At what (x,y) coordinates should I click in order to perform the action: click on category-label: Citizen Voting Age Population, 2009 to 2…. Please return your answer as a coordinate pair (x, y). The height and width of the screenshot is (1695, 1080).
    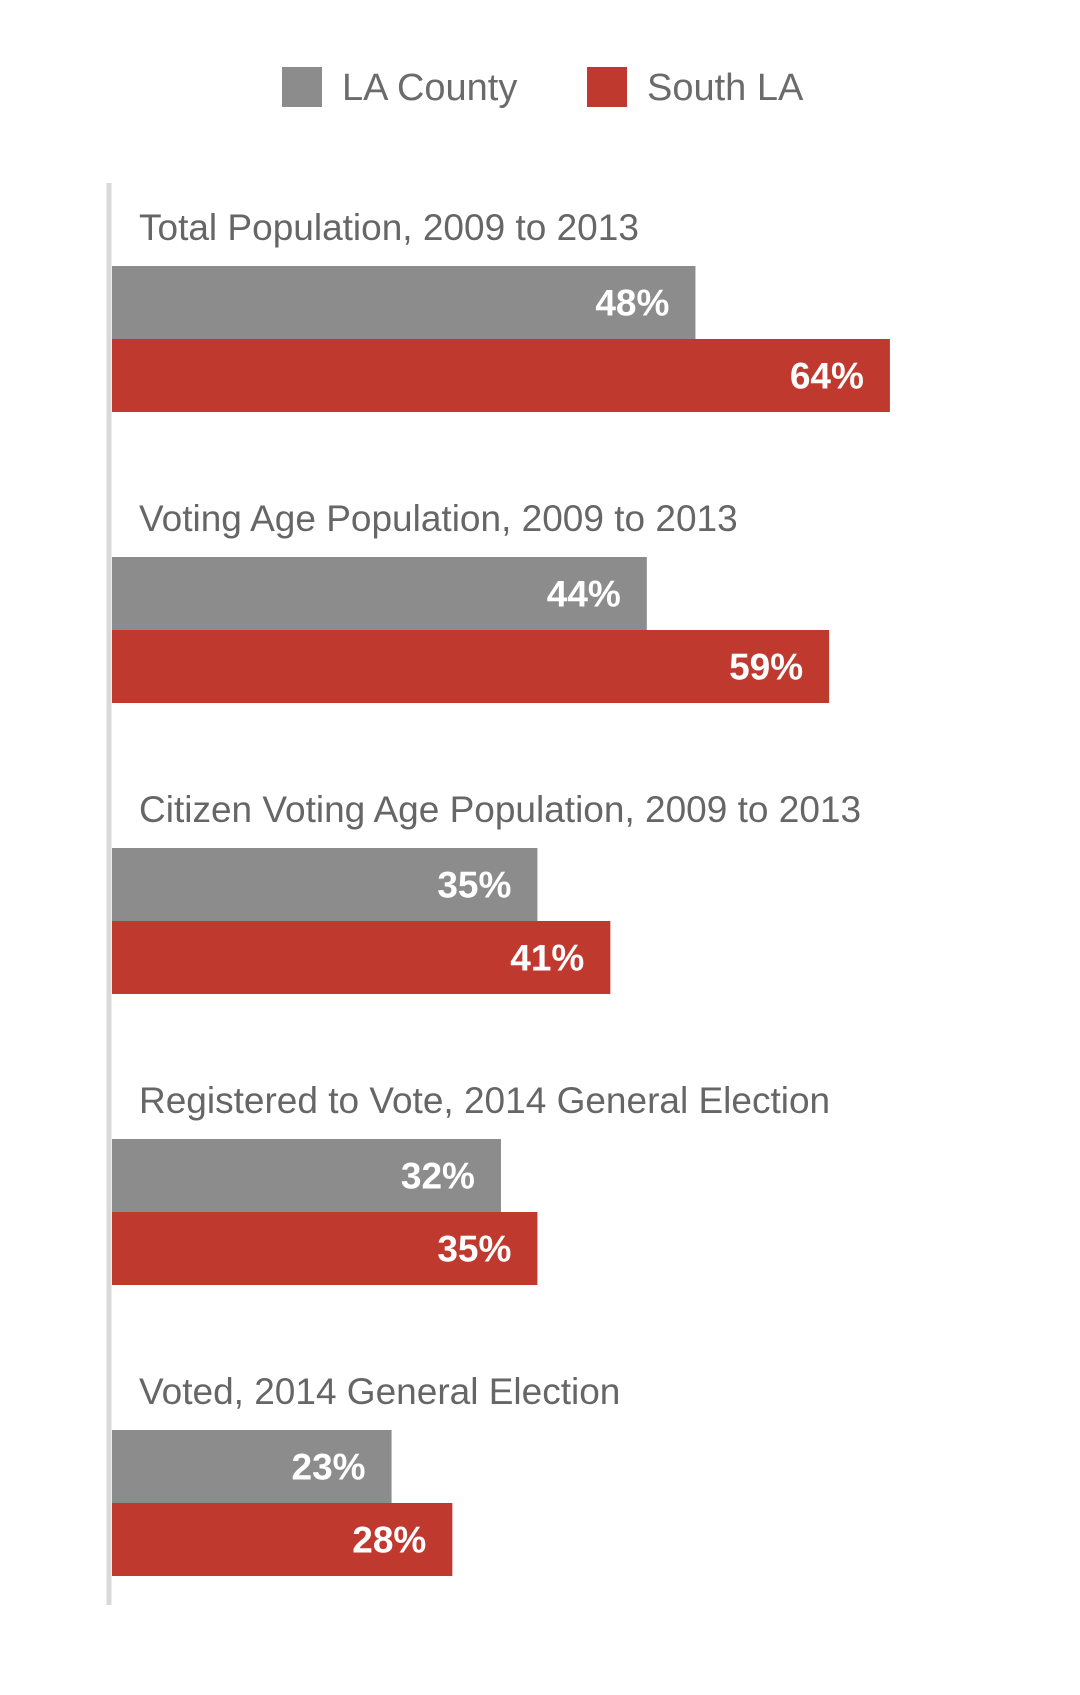
    Looking at the image, I should click on (500, 809).